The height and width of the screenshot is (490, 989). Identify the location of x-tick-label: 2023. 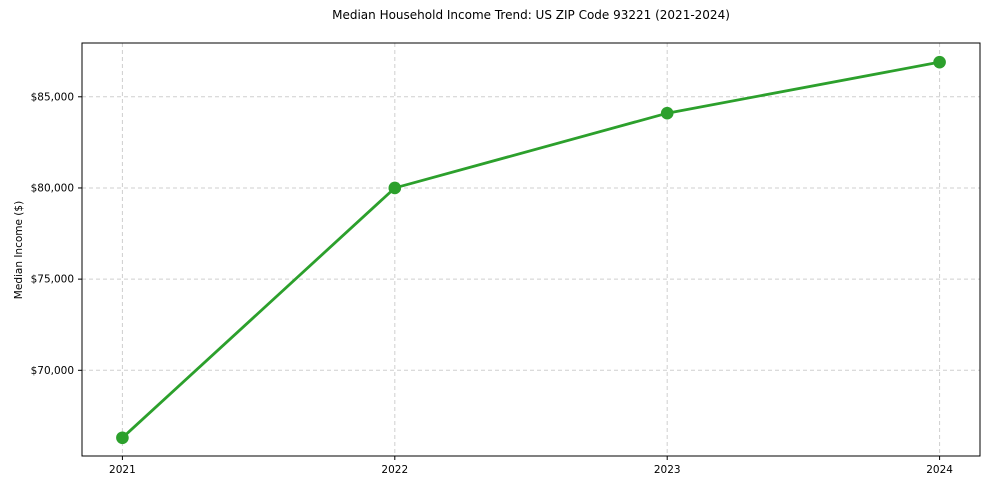
(667, 470).